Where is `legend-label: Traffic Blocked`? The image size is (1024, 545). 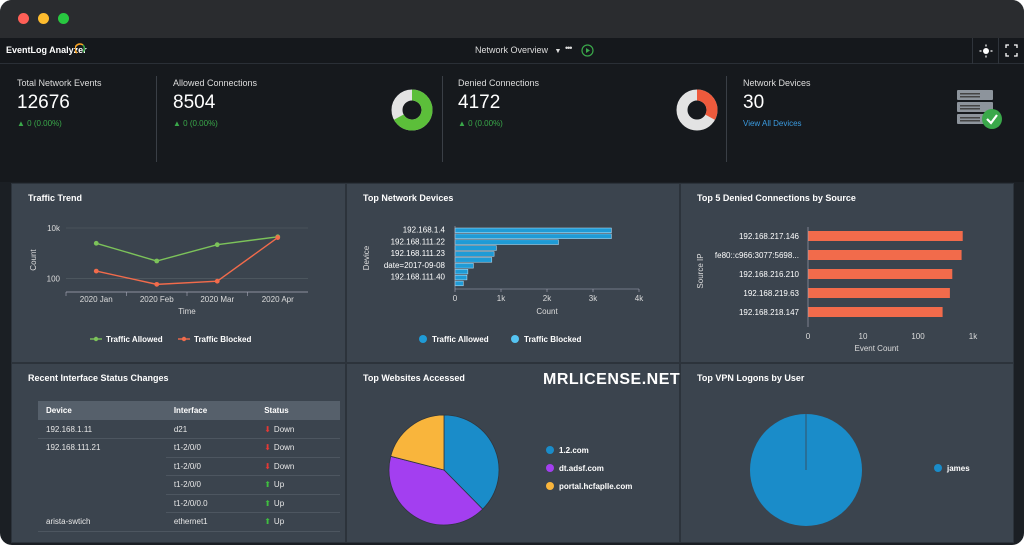 legend-label: Traffic Blocked is located at coordinates (222, 339).